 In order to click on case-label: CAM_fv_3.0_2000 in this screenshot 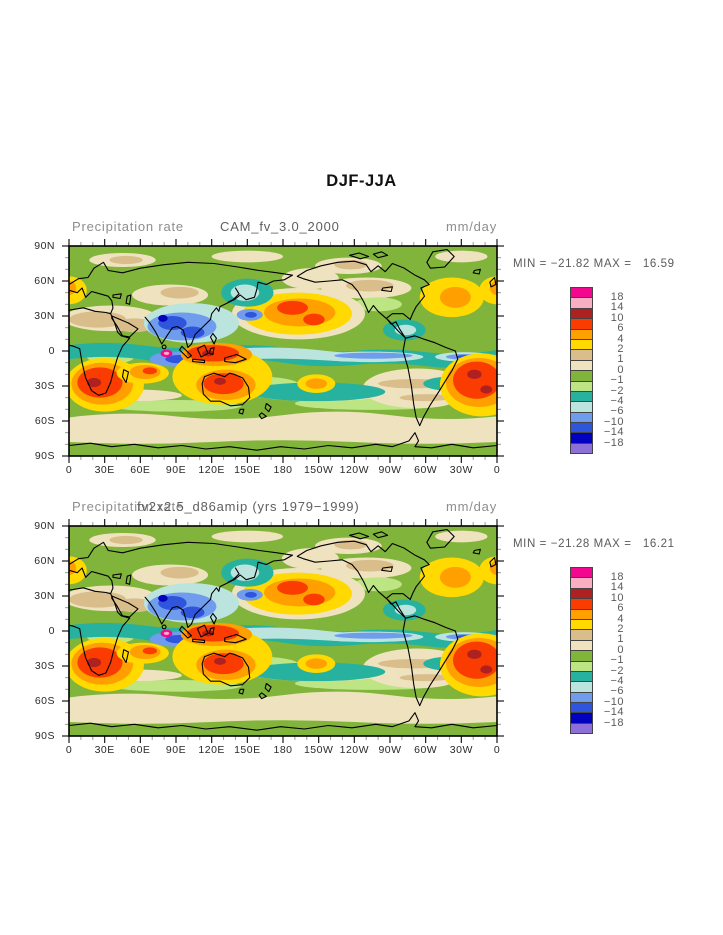, I will do `click(280, 226)`.